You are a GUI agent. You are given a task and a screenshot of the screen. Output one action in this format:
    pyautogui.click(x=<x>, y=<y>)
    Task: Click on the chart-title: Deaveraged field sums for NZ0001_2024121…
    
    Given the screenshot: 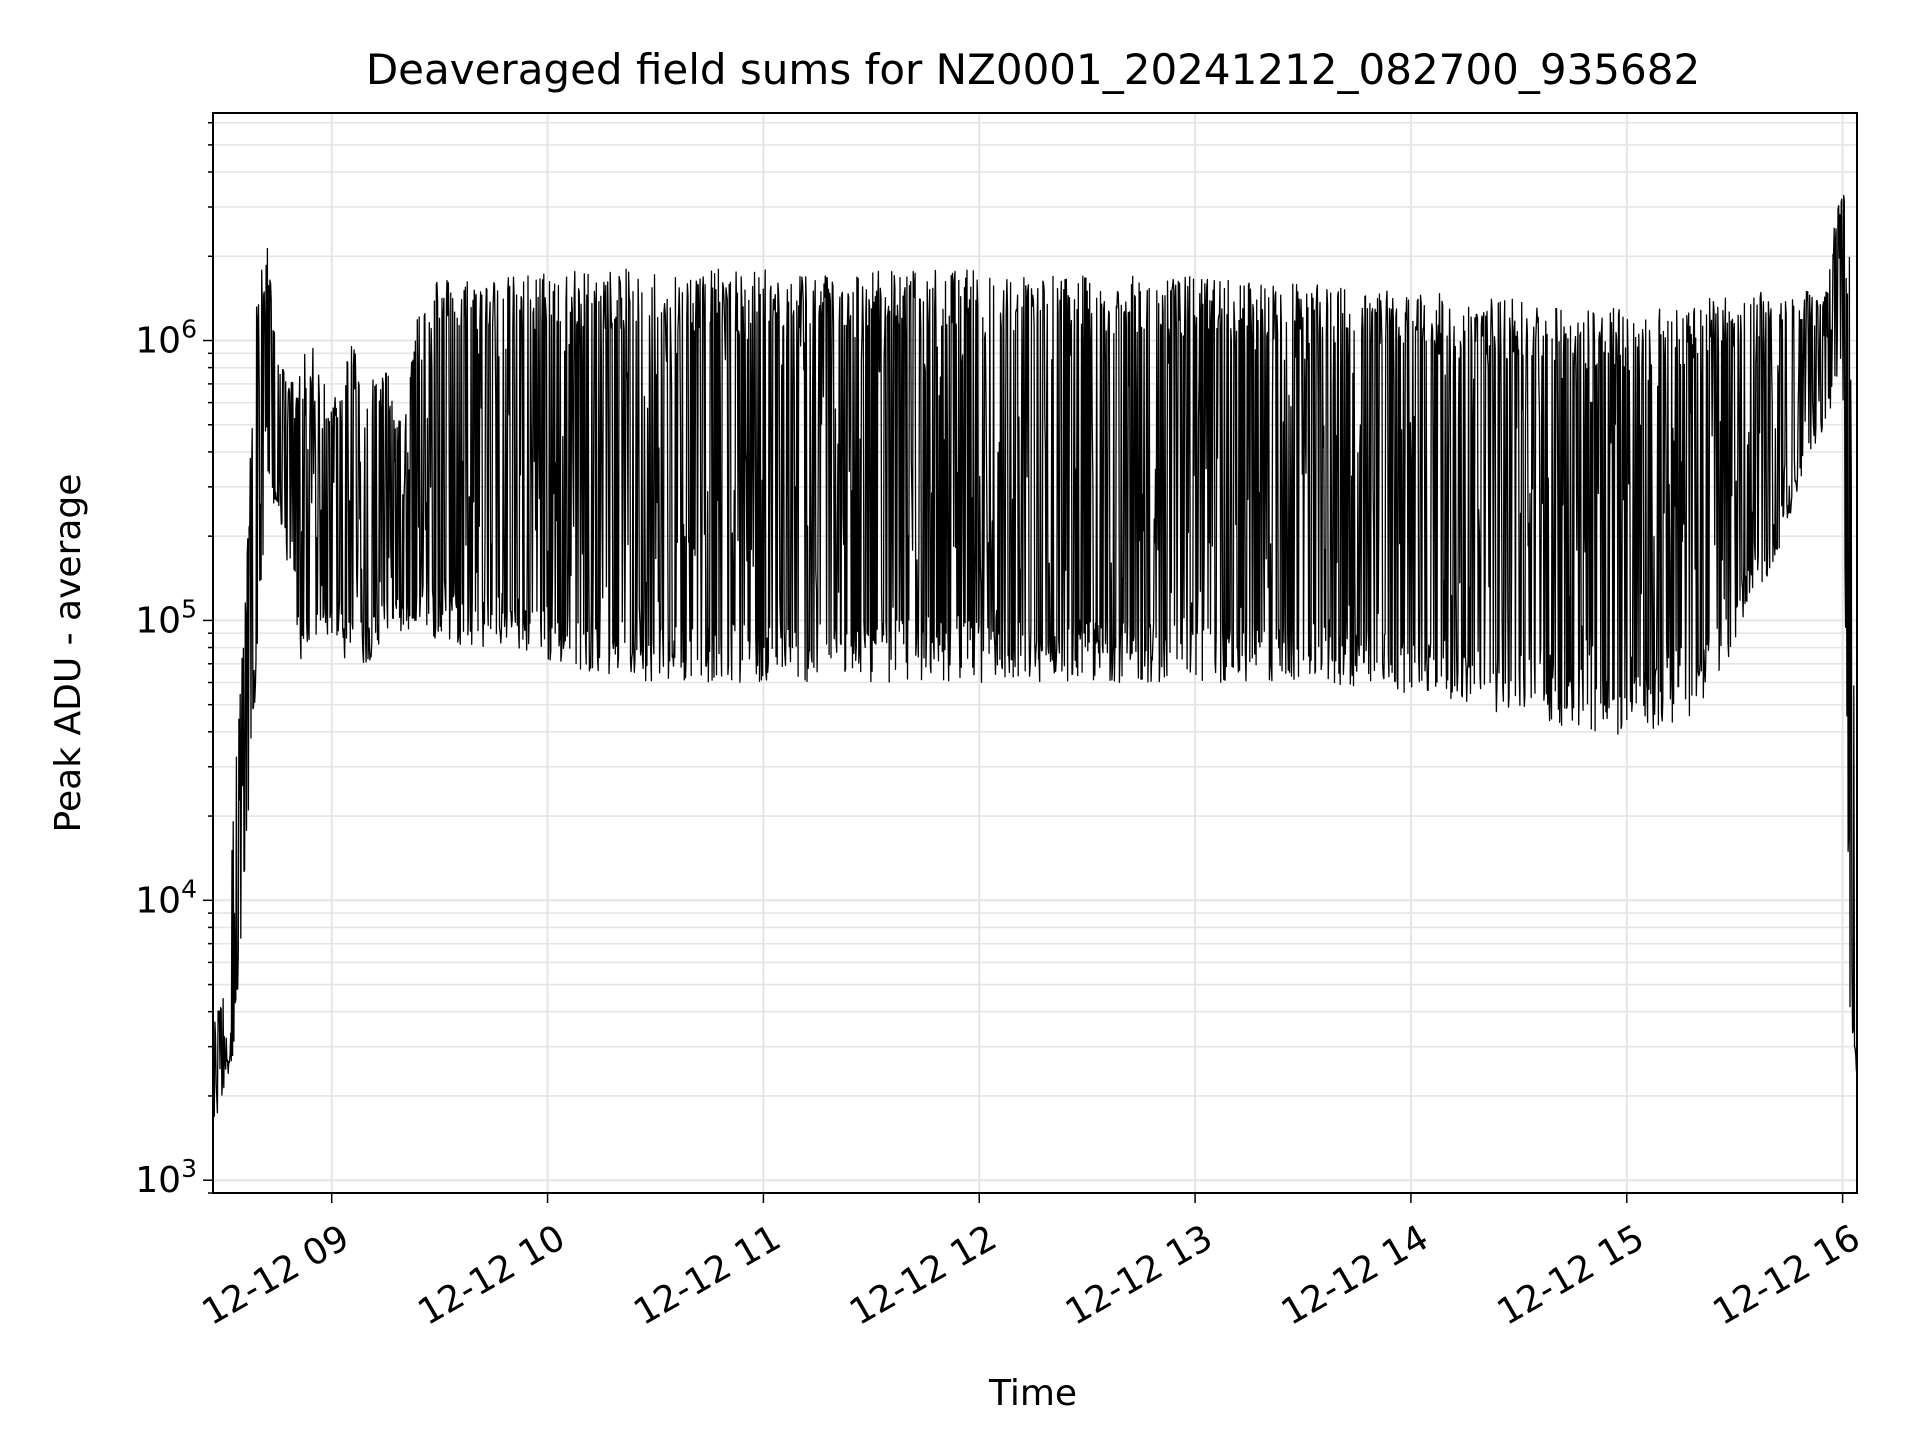 What is the action you would take?
    pyautogui.click(x=1033, y=69)
    